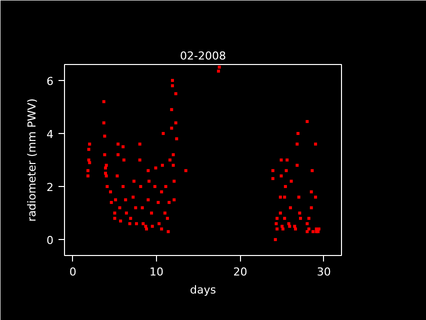 The width and height of the screenshot is (426, 320). Describe the element at coordinates (157, 272) in the screenshot. I see `x-tick-label: 10` at that location.